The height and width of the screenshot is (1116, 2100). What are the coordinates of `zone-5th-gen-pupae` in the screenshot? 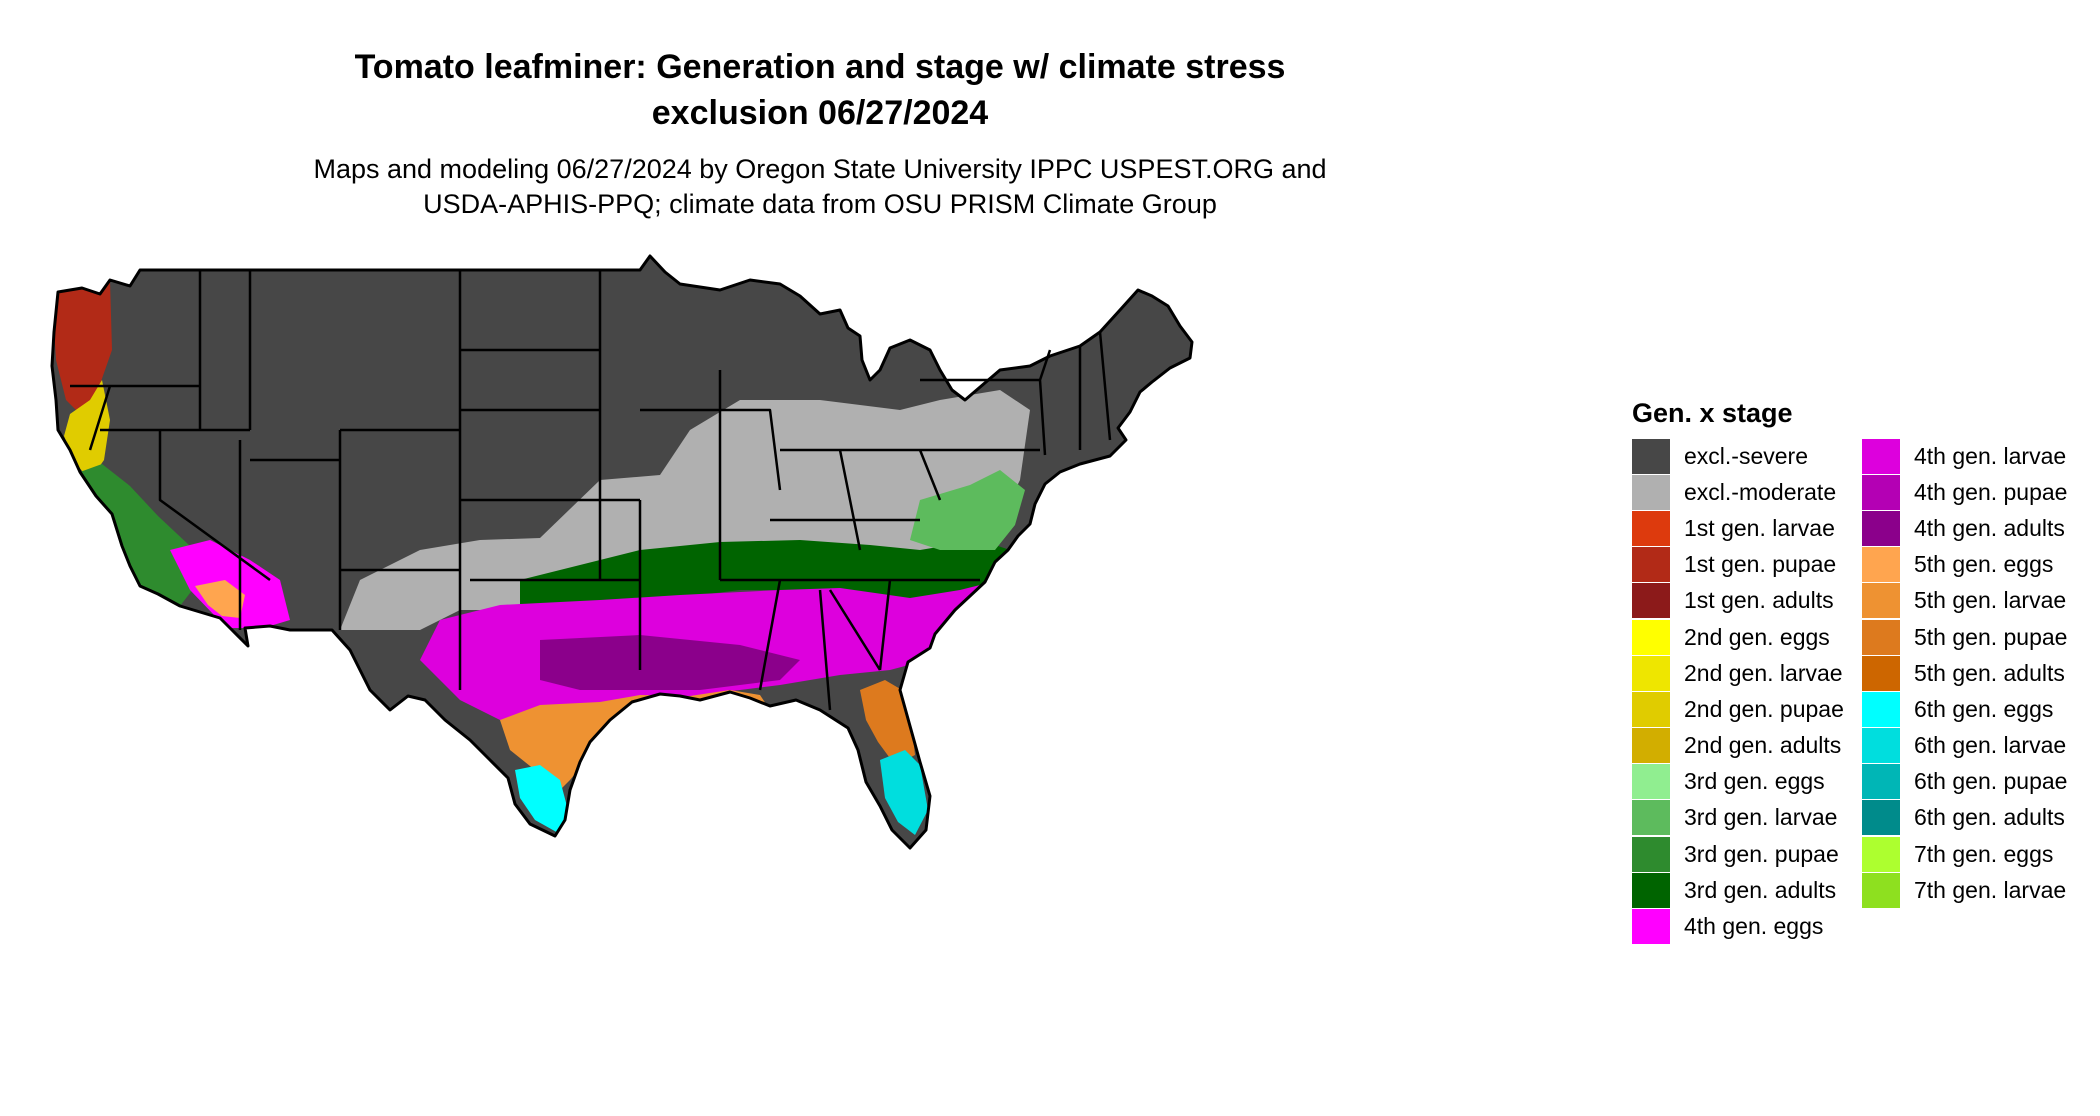 It's located at (887, 722).